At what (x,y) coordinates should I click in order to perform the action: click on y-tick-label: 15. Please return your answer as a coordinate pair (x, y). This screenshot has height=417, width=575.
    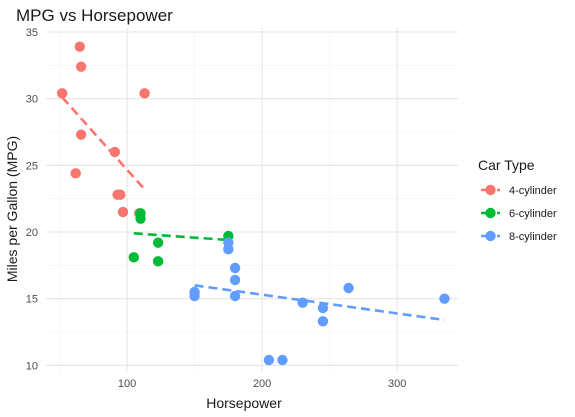
    Looking at the image, I should click on (32, 300).